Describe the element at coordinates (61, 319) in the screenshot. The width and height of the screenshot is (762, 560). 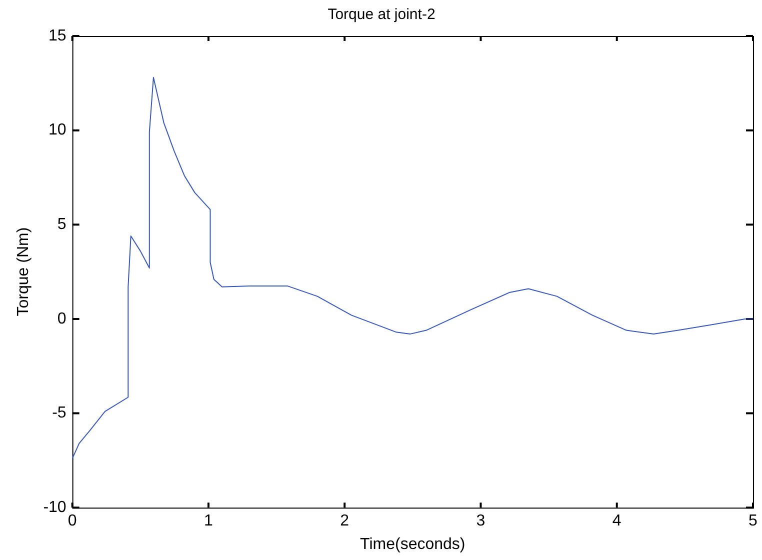
I see `y-tick-label: 0` at that location.